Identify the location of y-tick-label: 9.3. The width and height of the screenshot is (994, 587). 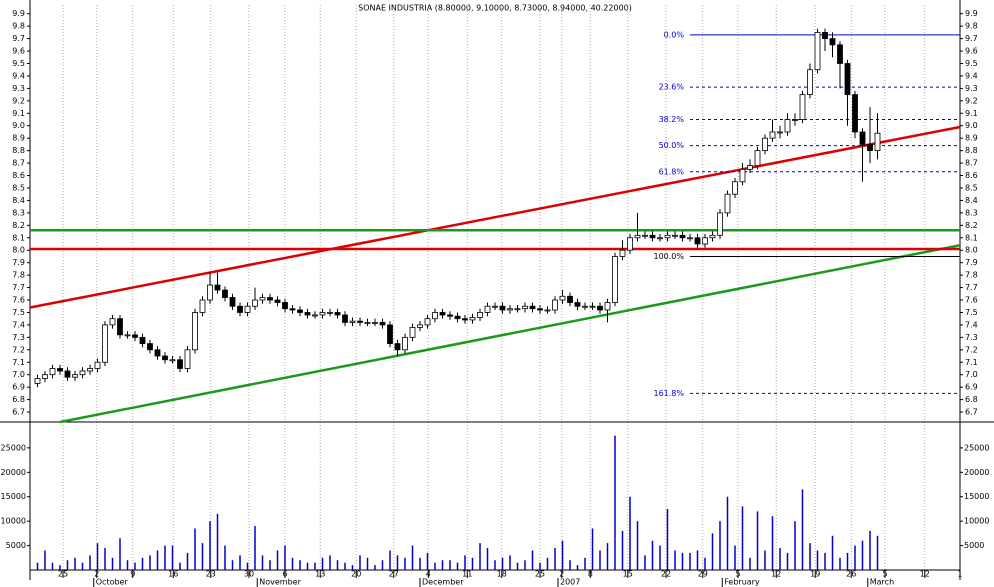
(18, 88).